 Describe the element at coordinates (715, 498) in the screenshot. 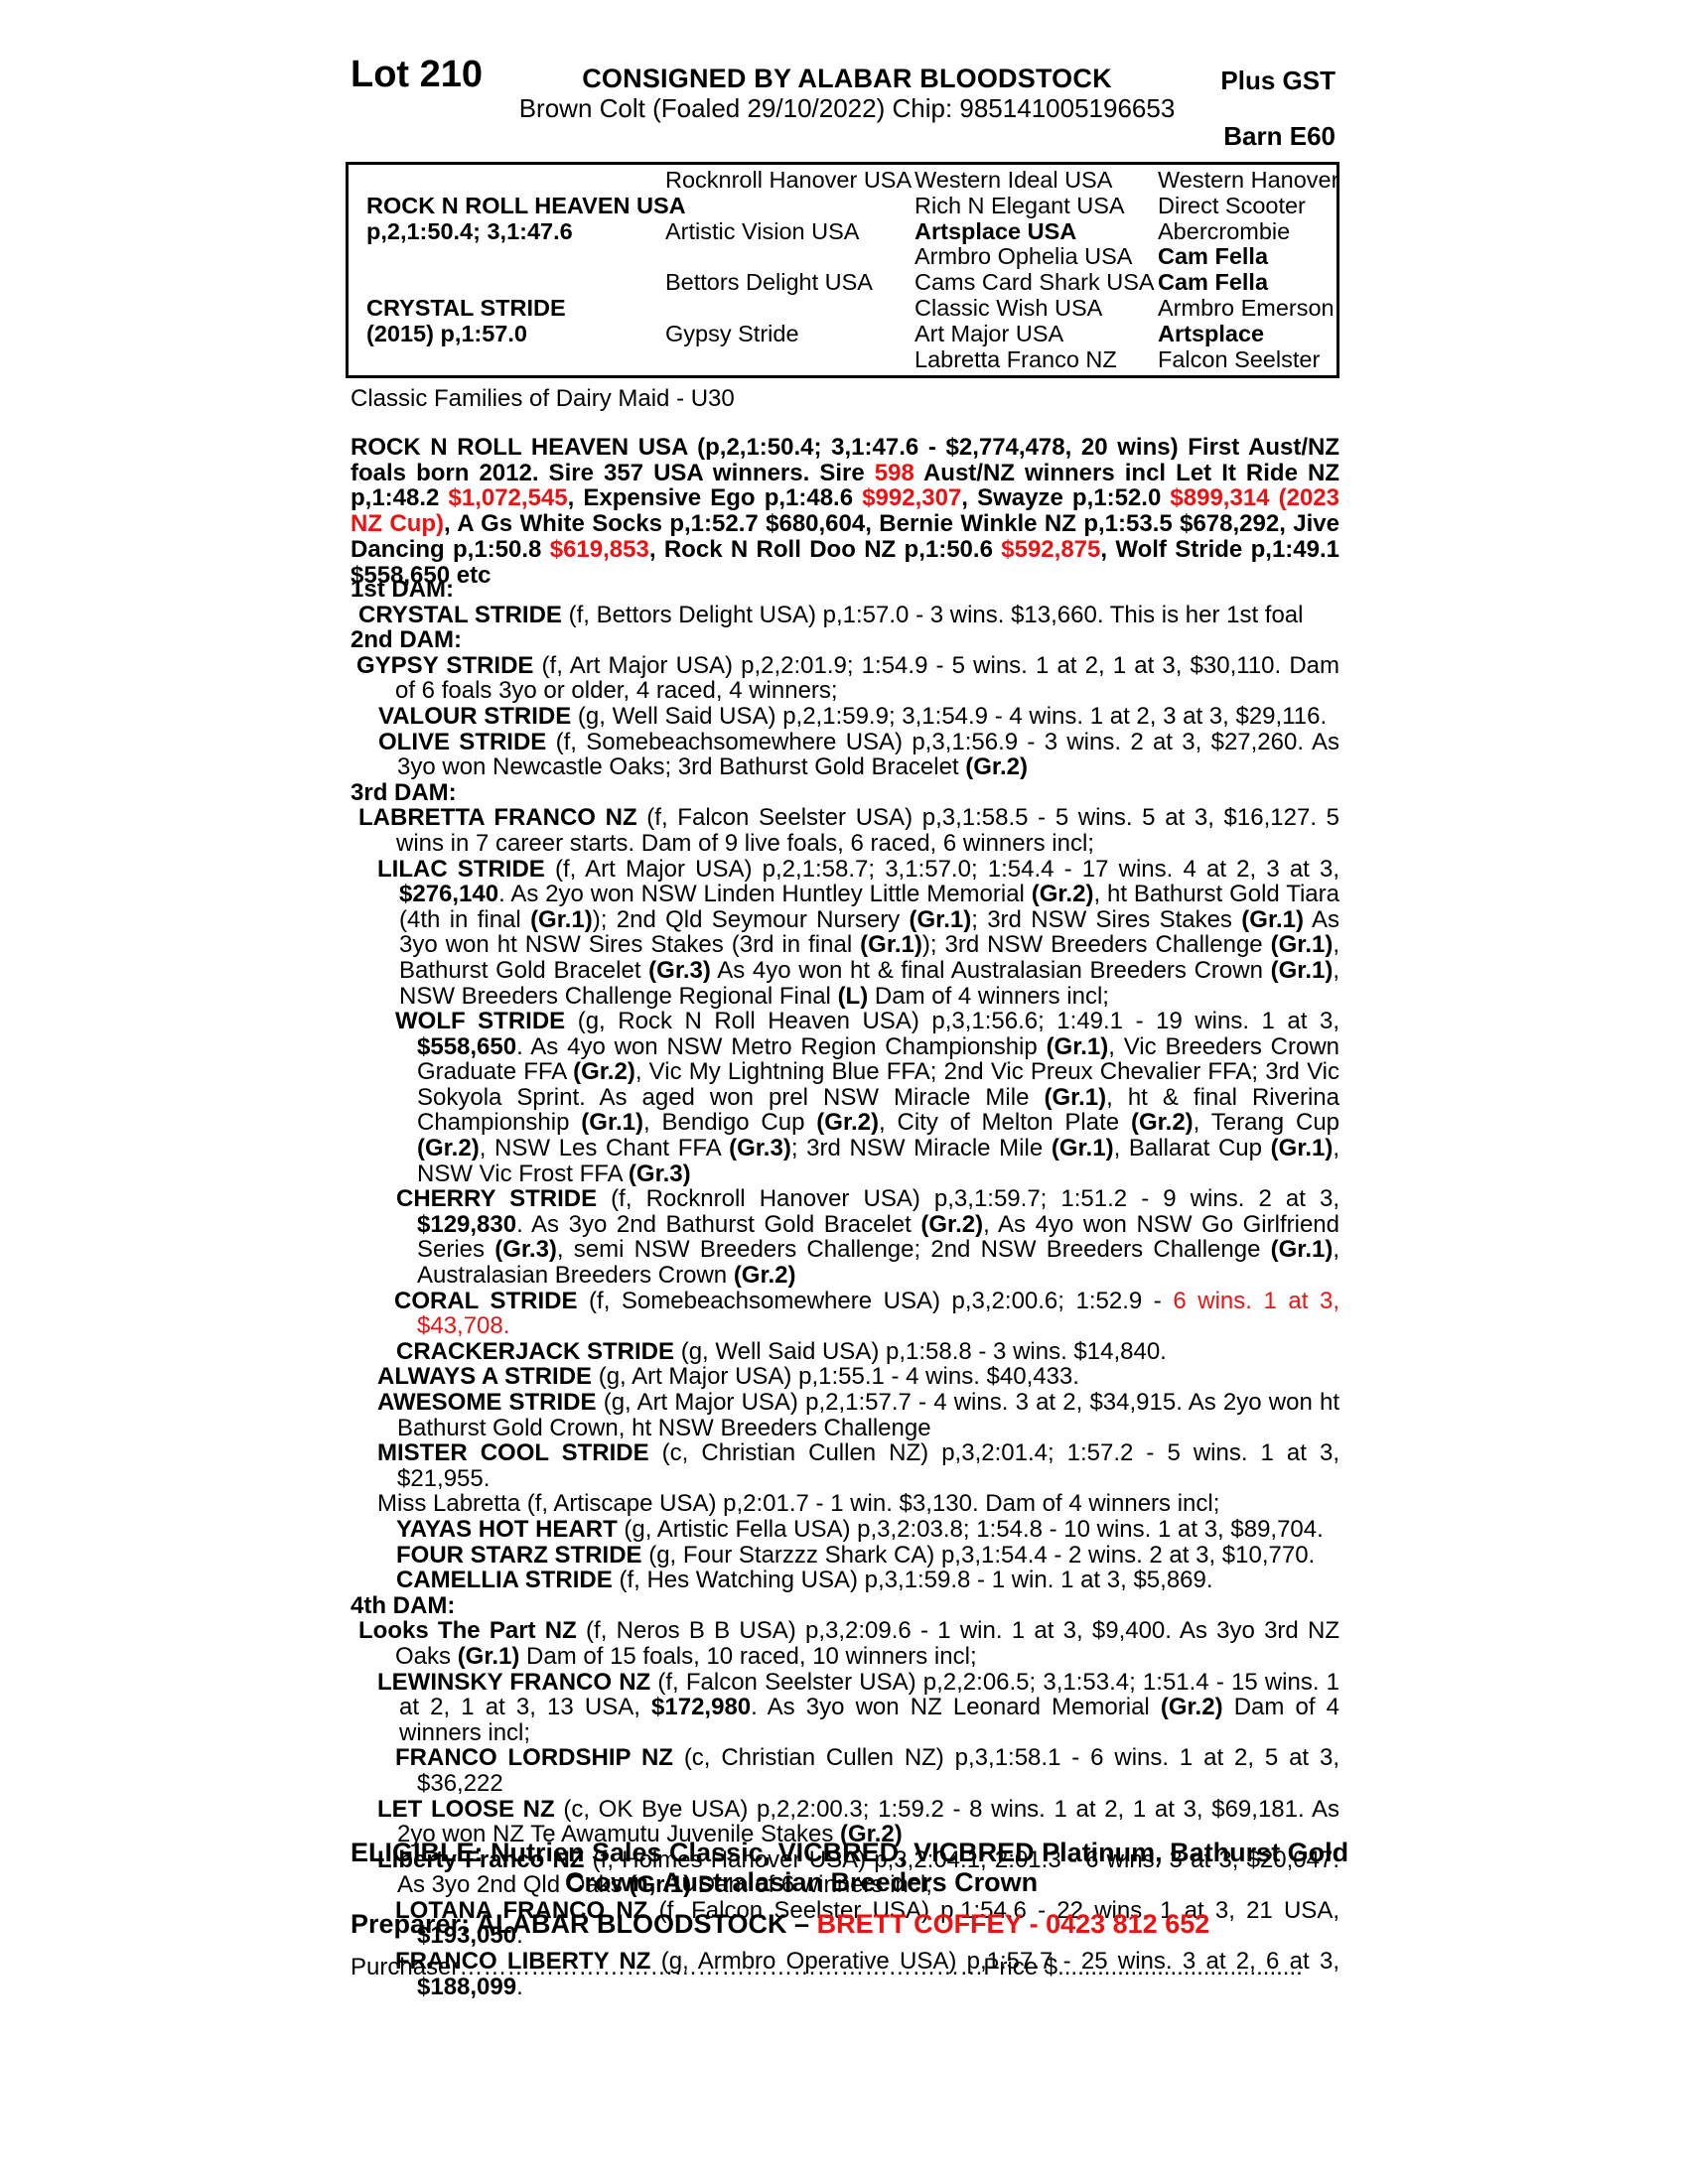

I see `text-segment: , Expensive Ego p,1:48.6` at that location.